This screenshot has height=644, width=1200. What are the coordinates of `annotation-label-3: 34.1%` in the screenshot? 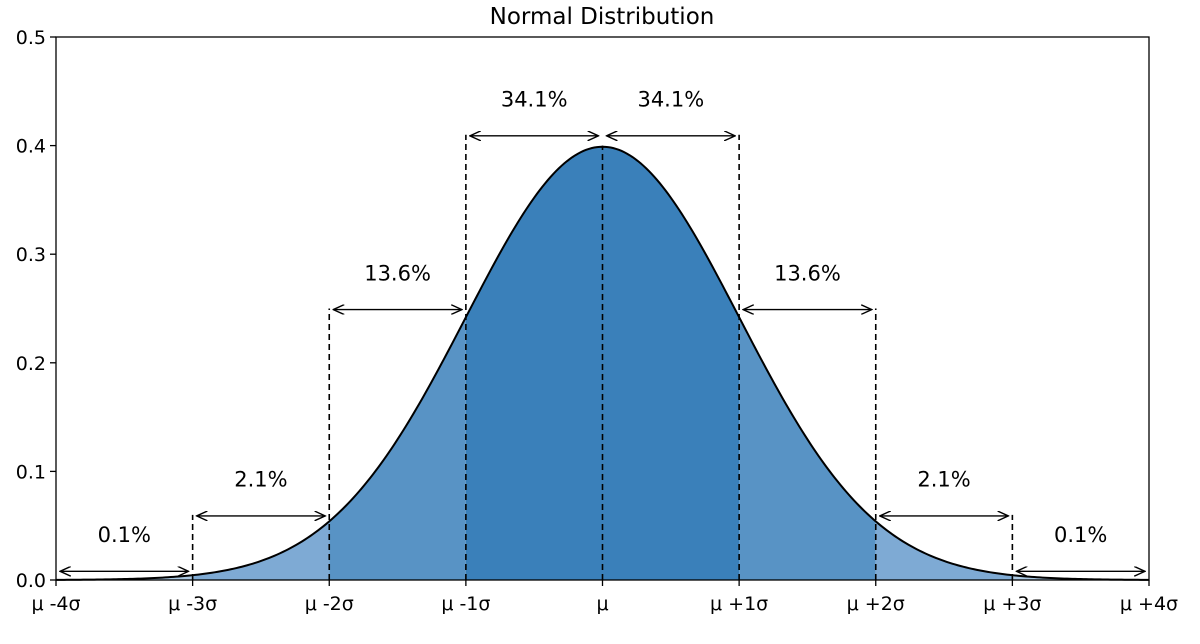 It's located at (534, 100).